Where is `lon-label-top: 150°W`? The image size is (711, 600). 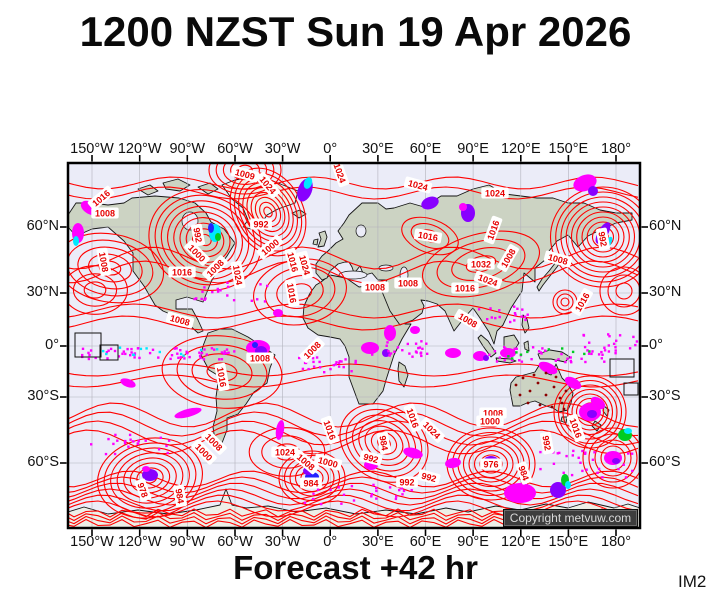 lon-label-top: 150°W is located at coordinates (92, 149).